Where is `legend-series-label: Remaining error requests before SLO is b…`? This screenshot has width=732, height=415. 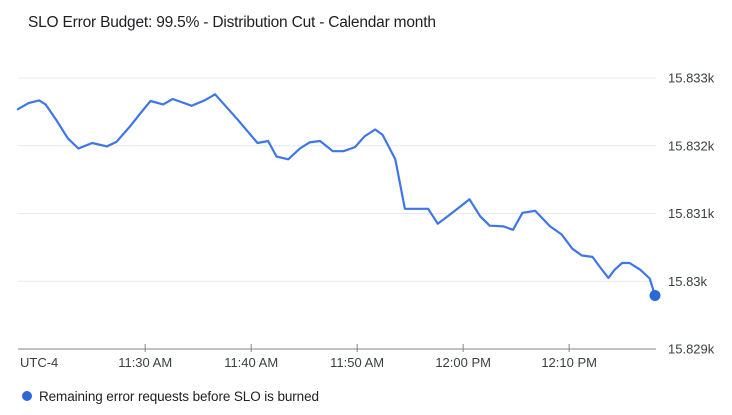
legend-series-label: Remaining error requests before SLO is b… is located at coordinates (179, 396).